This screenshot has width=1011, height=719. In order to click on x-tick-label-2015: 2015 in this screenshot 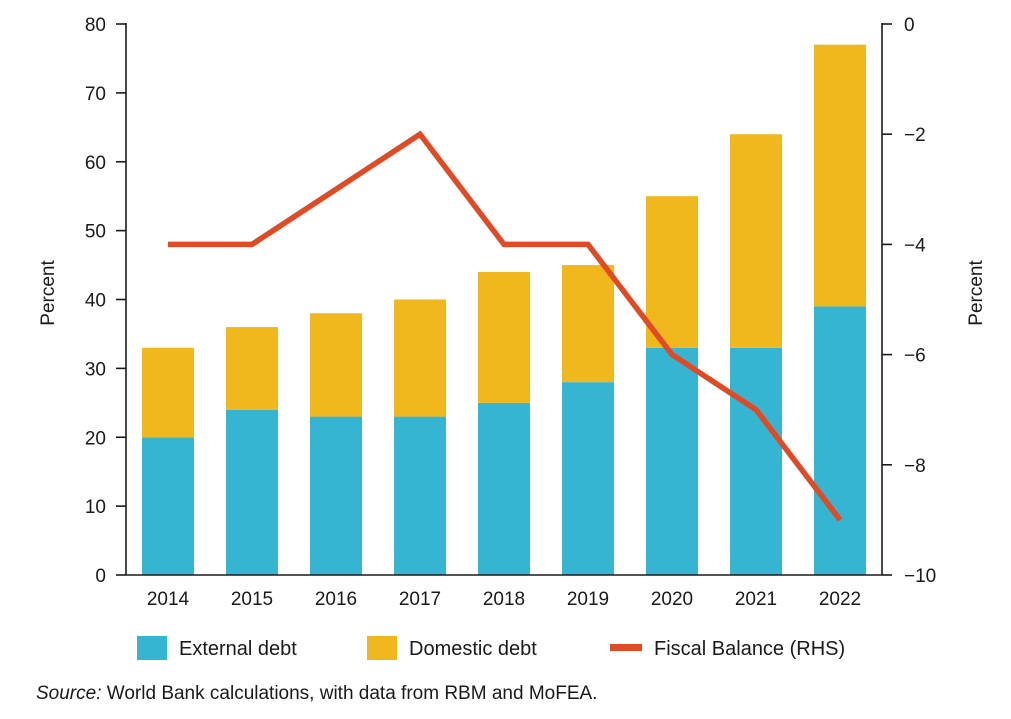, I will do `click(252, 599)`.